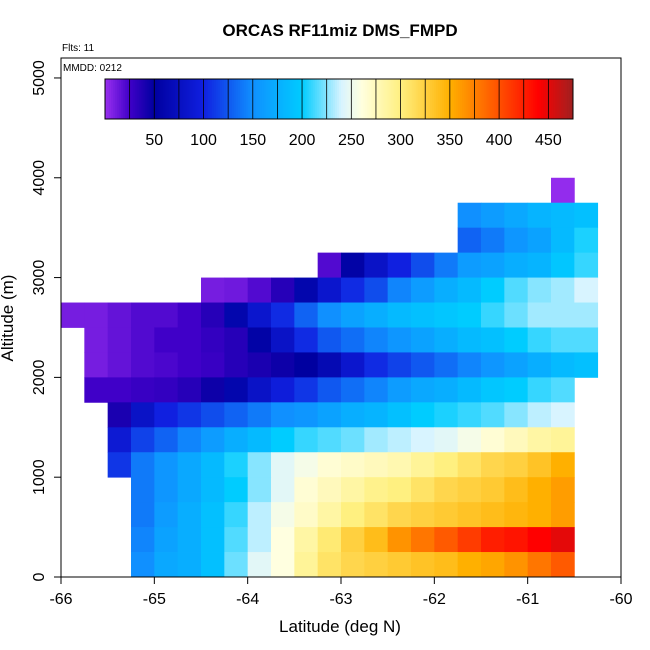  What do you see at coordinates (203, 140) in the screenshot?
I see `colorbar-tick-label: 100` at bounding box center [203, 140].